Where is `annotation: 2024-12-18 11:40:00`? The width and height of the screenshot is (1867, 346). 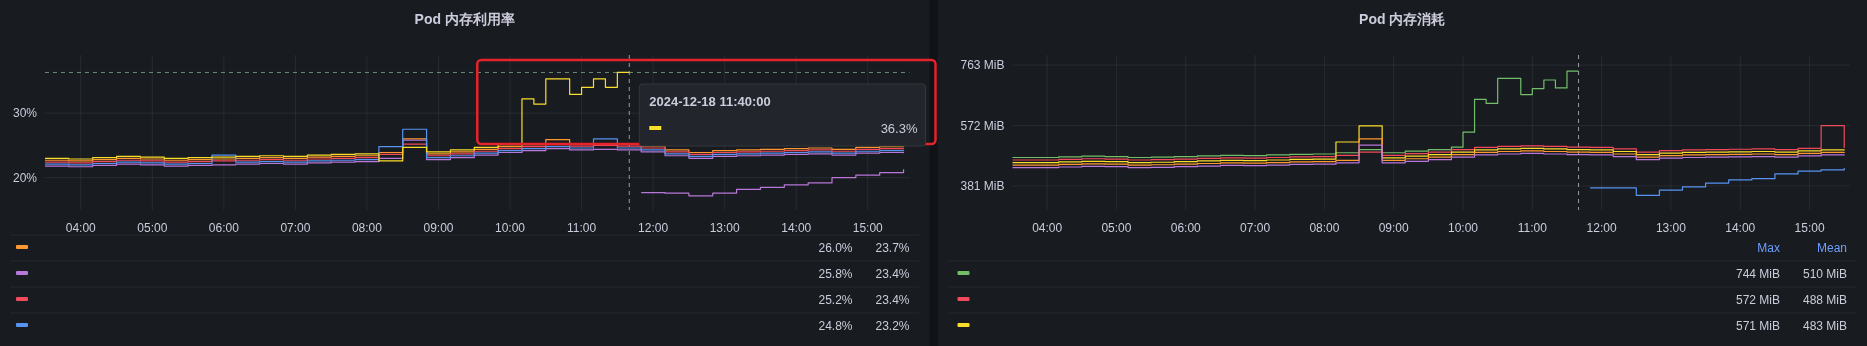 annotation: 2024-12-18 11:40:00 is located at coordinates (710, 101).